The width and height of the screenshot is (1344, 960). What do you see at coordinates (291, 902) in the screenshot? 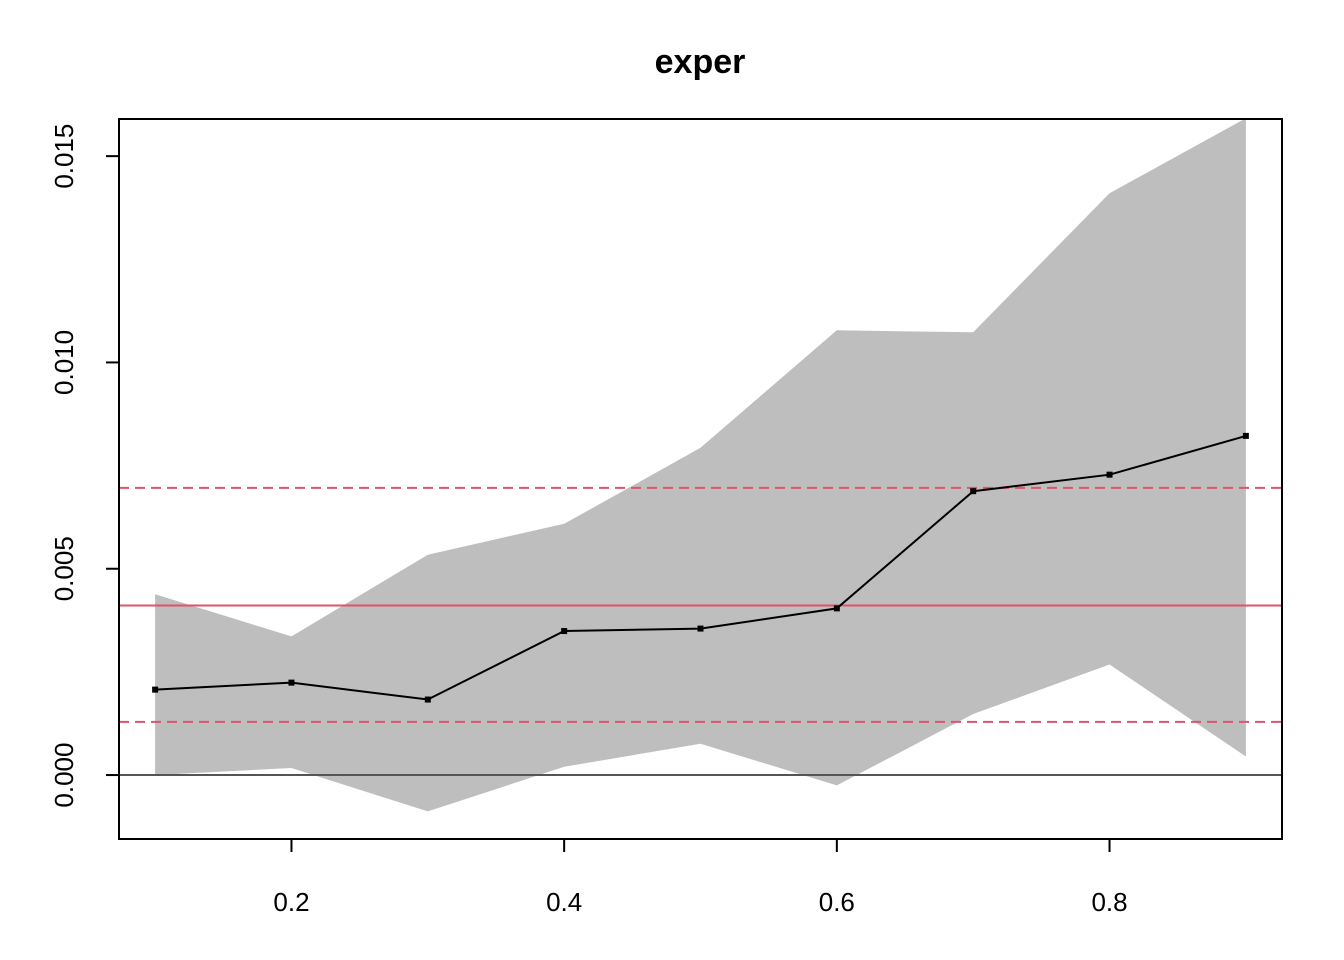
I see `x-tick-label: 0.2` at bounding box center [291, 902].